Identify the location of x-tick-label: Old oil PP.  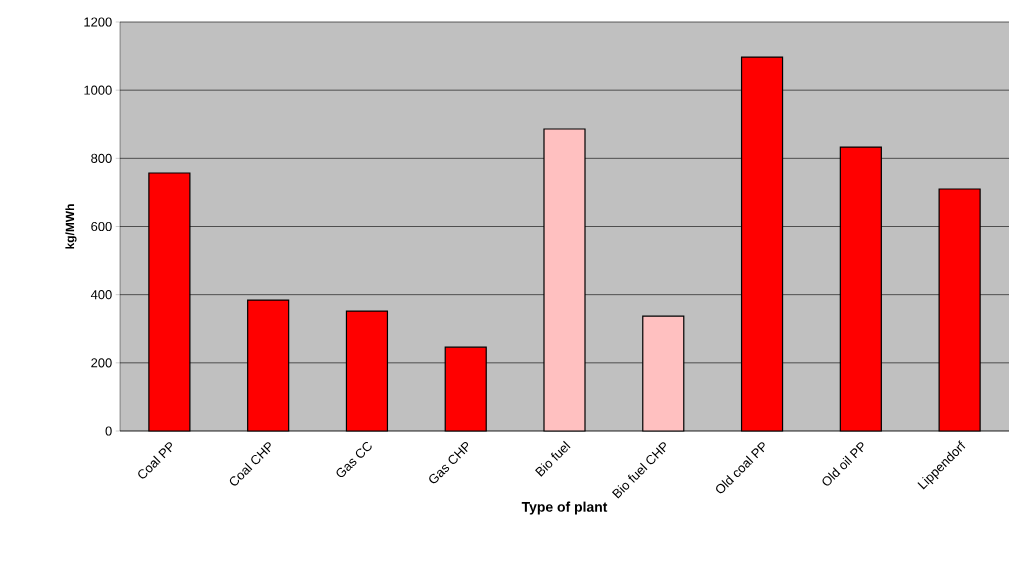
(843, 464).